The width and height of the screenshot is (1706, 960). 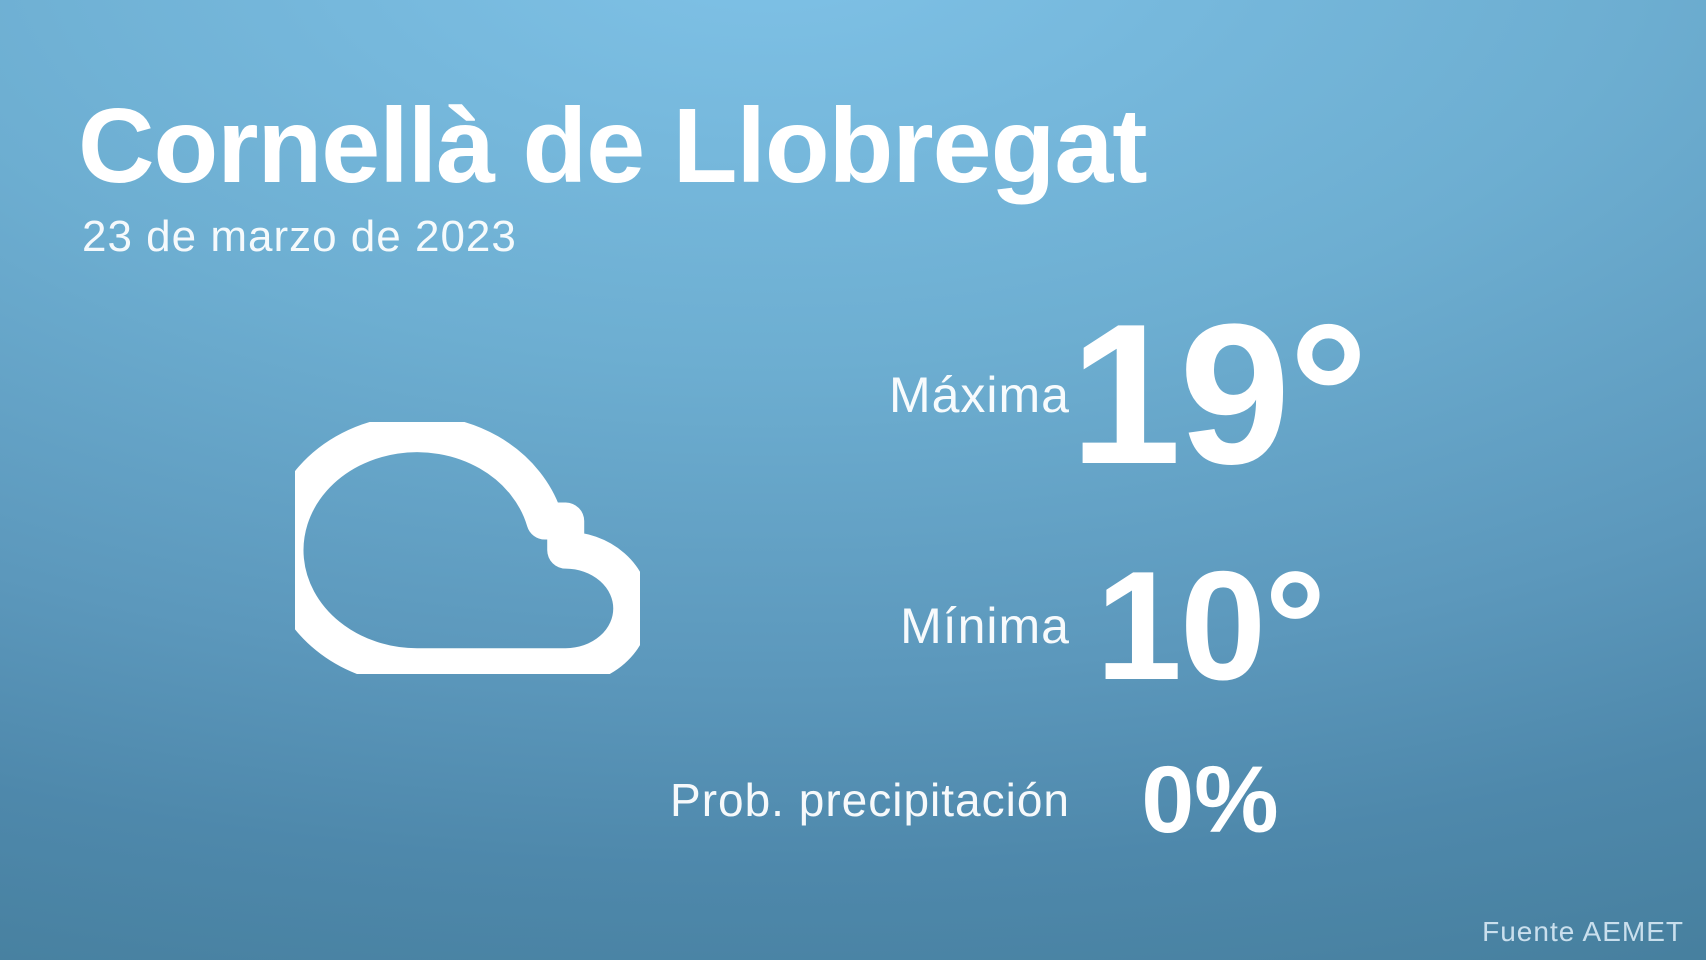 I want to click on precipitation-value: 0%, so click(x=1210, y=799).